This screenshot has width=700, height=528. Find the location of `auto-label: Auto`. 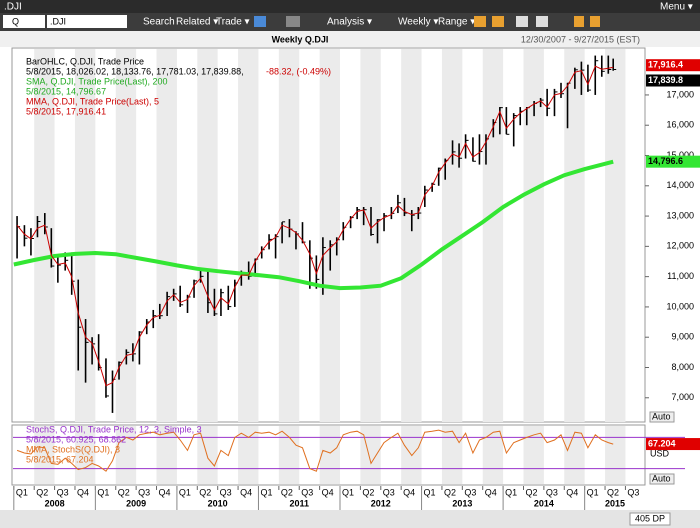

auto-label: Auto is located at coordinates (661, 478).